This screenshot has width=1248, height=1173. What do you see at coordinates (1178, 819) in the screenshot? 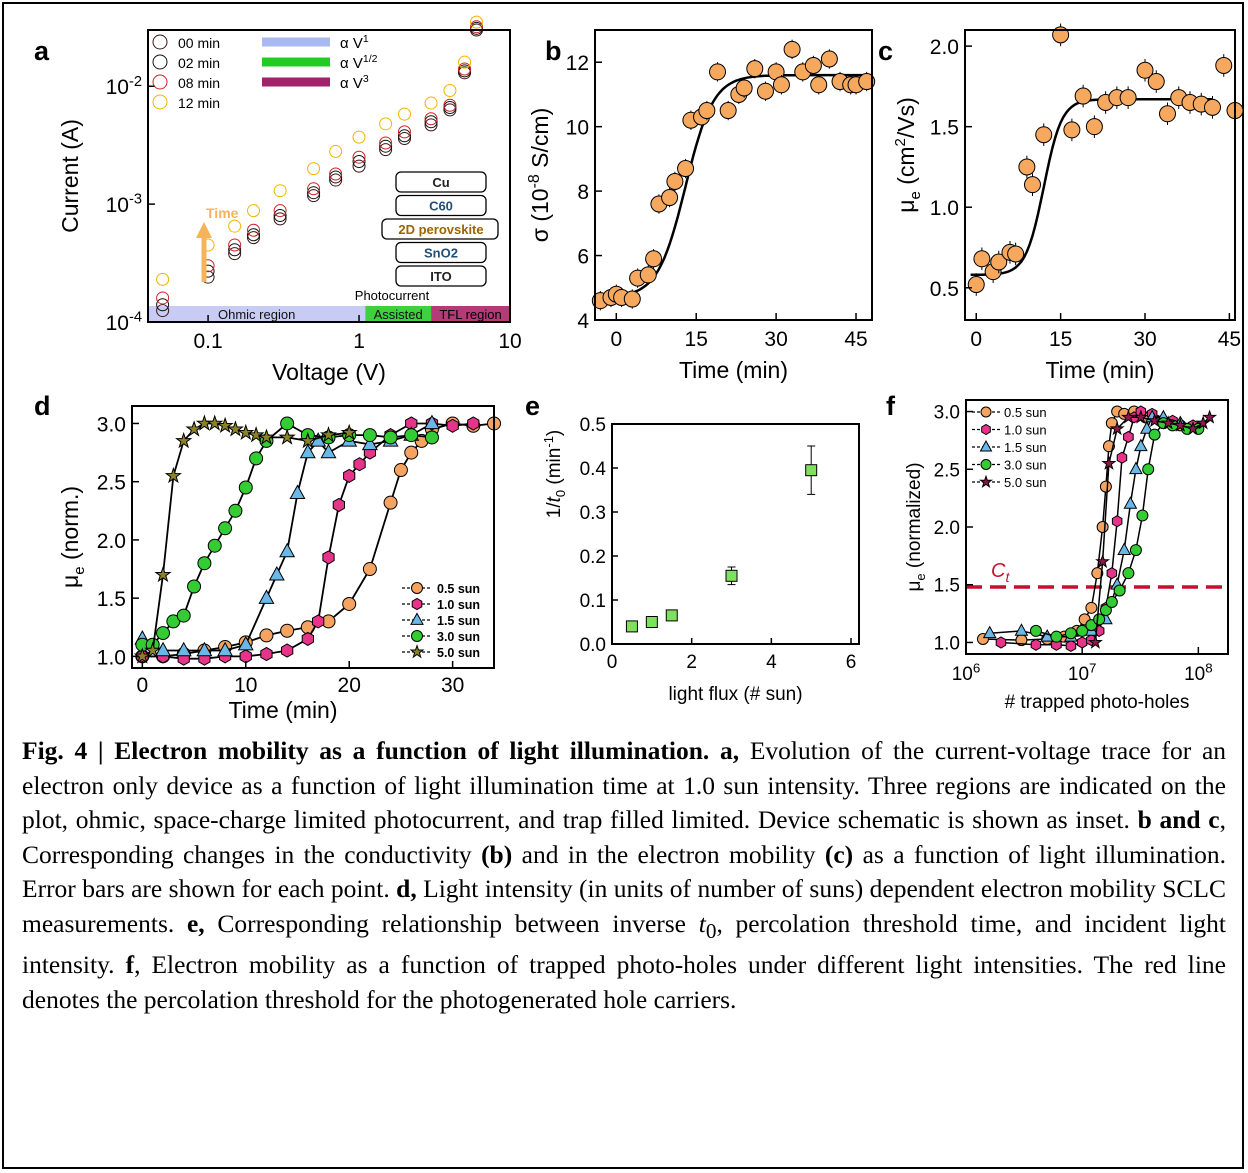
I see `caption-bc-label: b and c` at bounding box center [1178, 819].